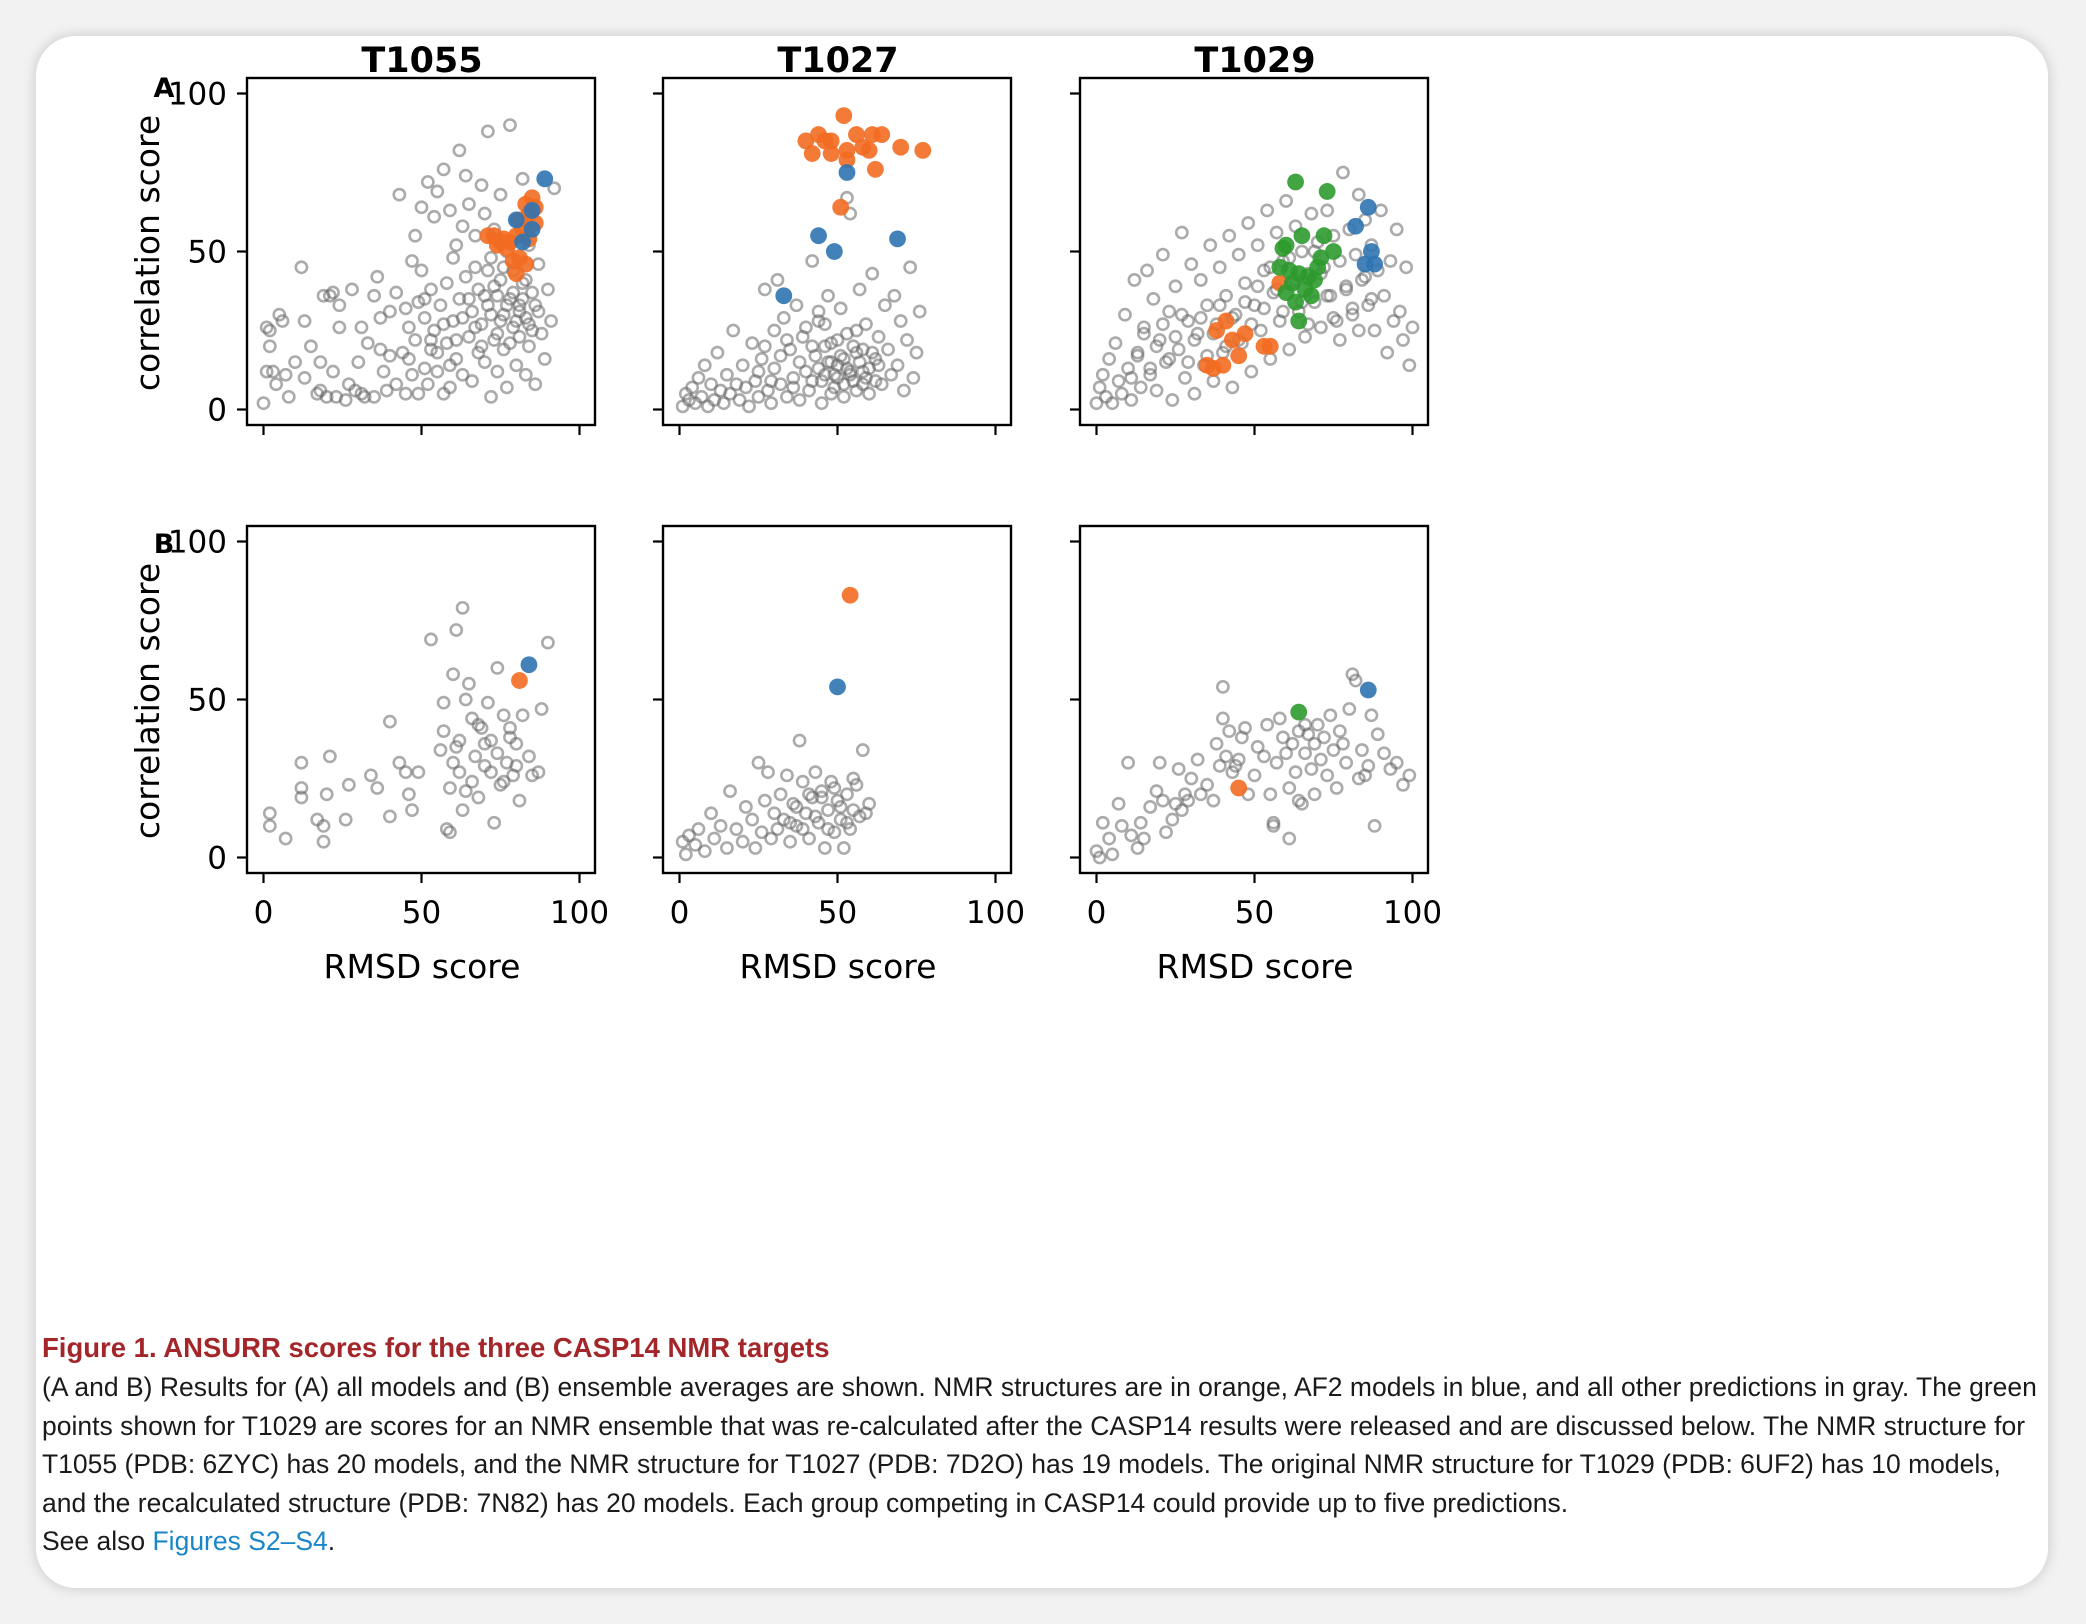 The width and height of the screenshot is (2086, 1624). I want to click on caption-see-also: See also Figures S2–S4., so click(1041, 1541).